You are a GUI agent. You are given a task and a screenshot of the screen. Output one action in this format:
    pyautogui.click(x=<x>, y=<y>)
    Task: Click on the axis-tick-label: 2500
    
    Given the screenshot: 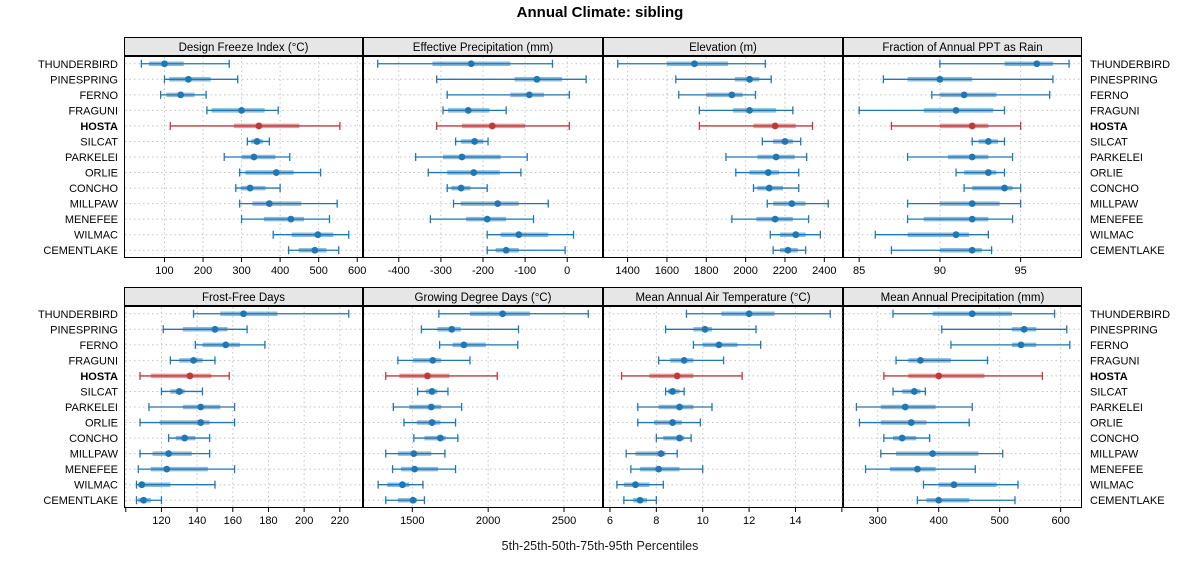 What is the action you would take?
    pyautogui.click(x=564, y=521)
    